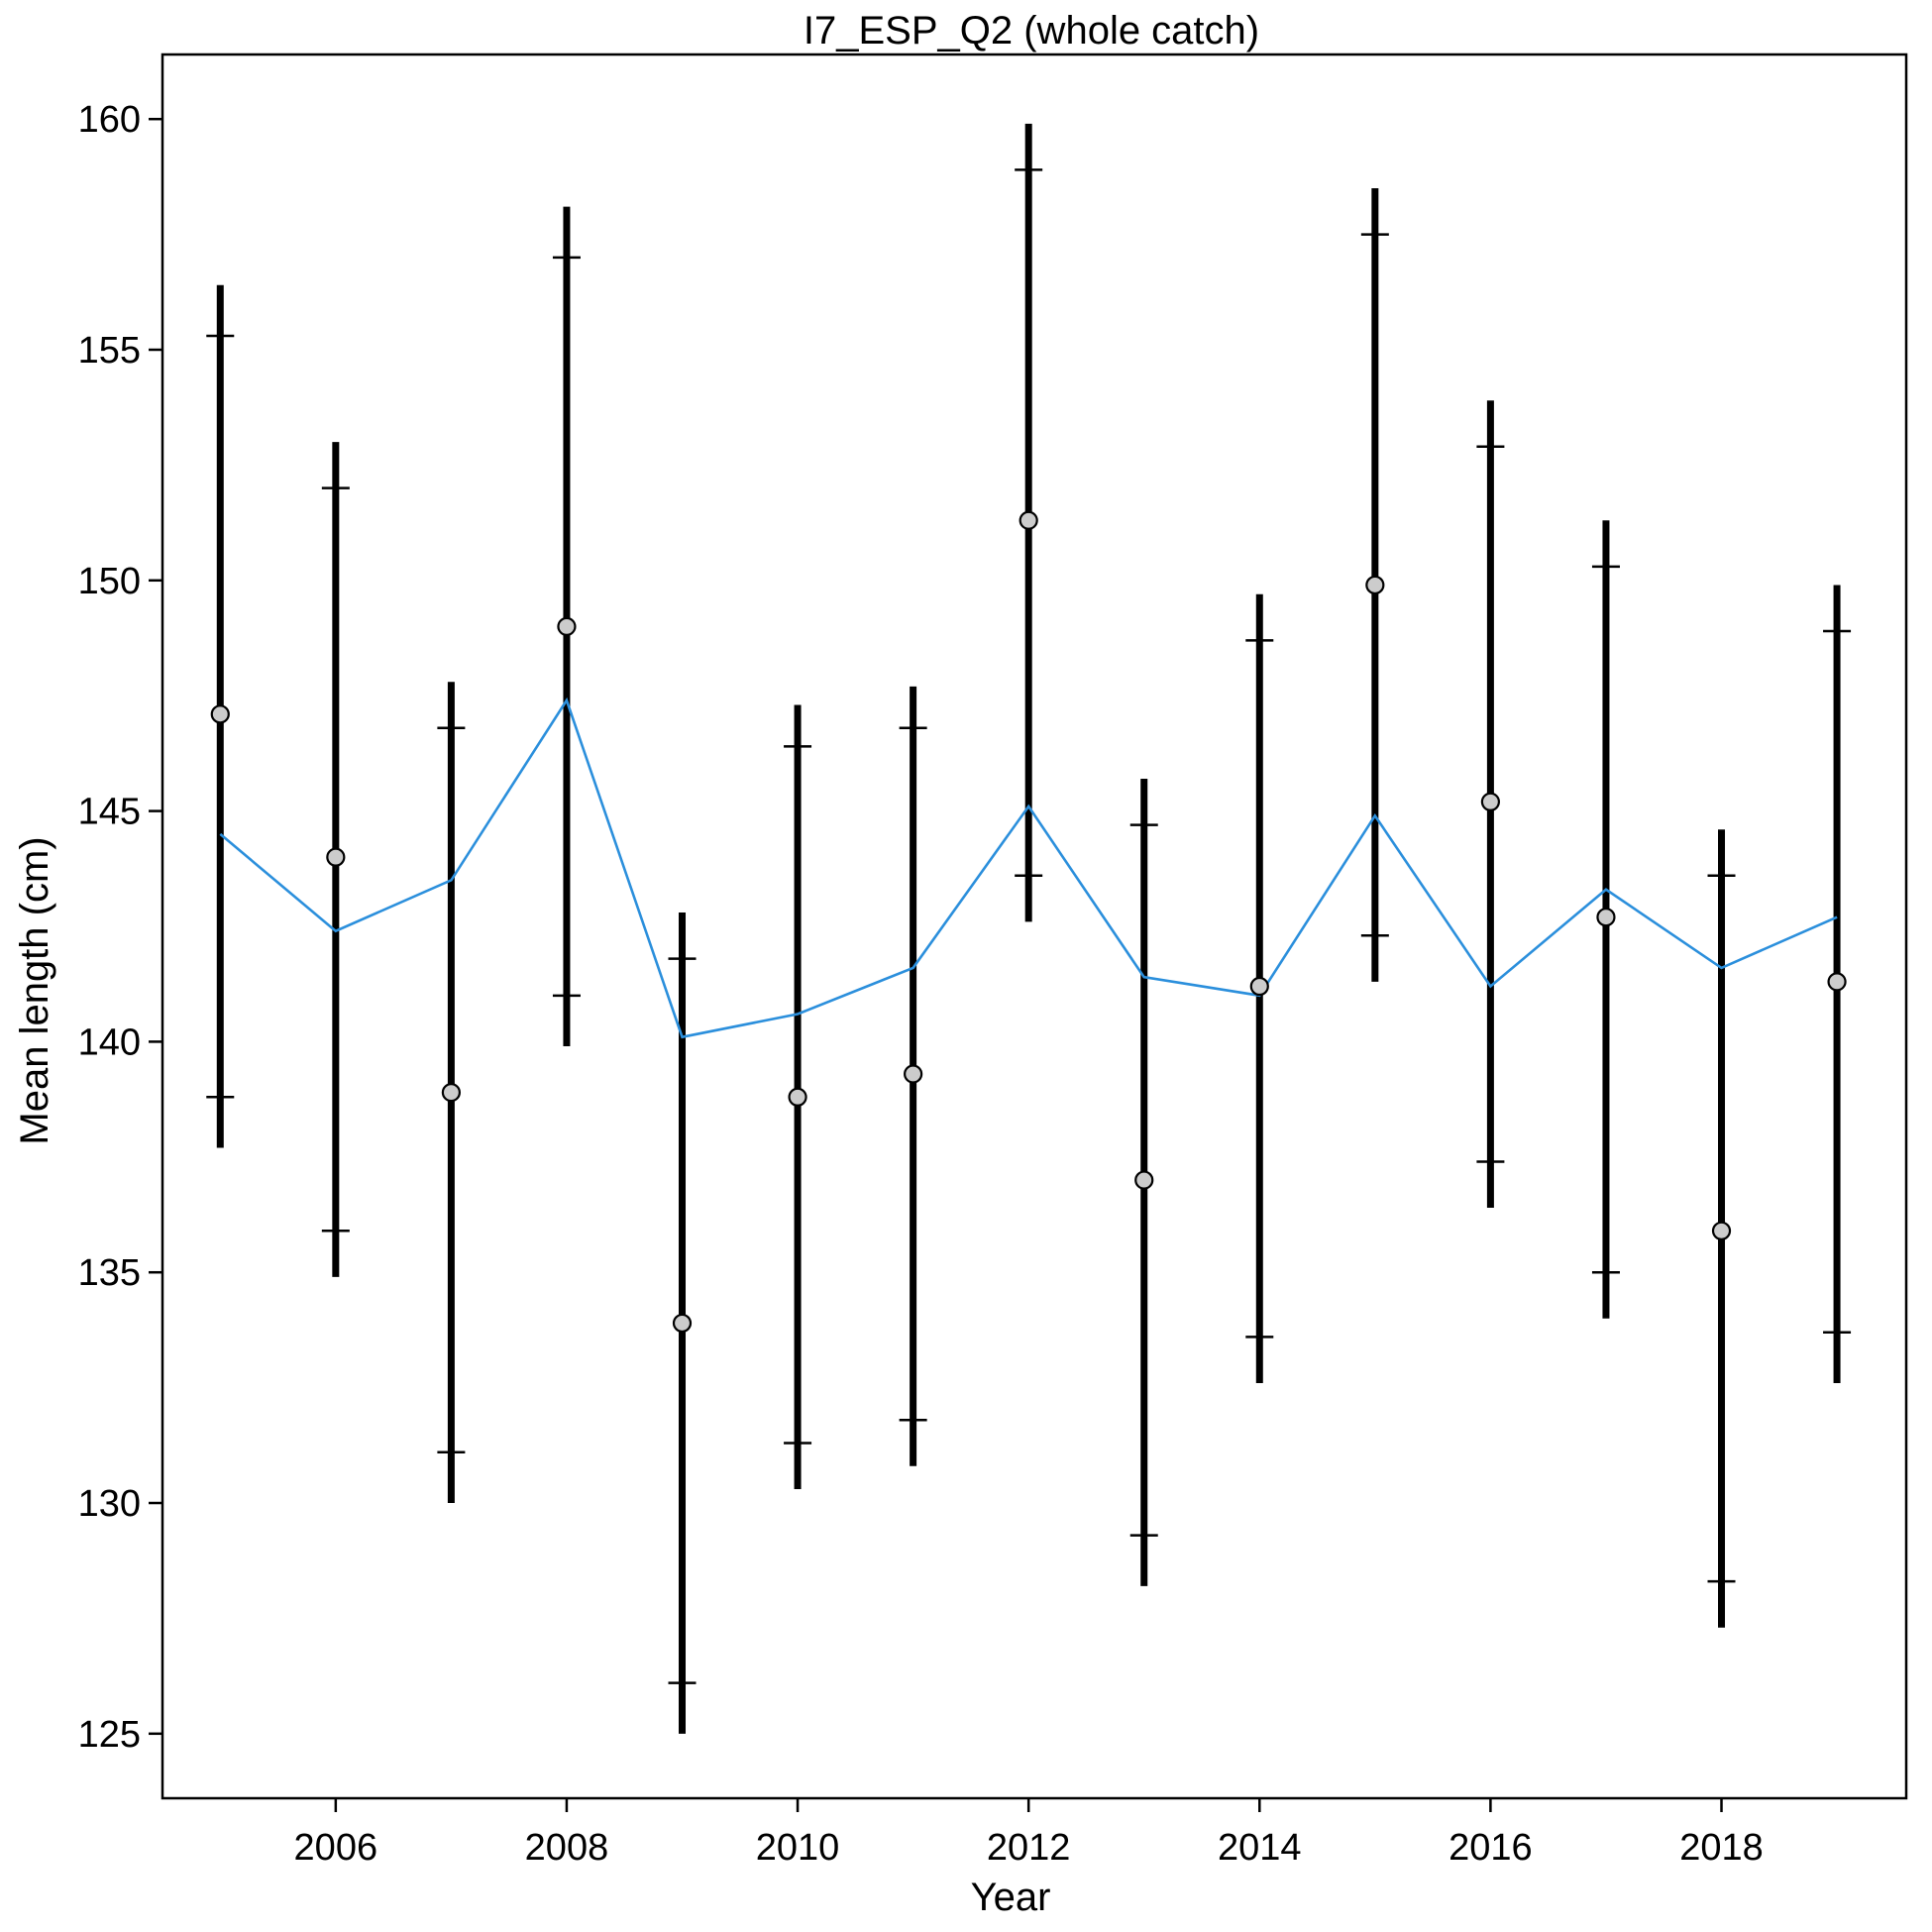  I want to click on chart-title: I7_ESP_Q2 (whole catch), so click(1031, 31).